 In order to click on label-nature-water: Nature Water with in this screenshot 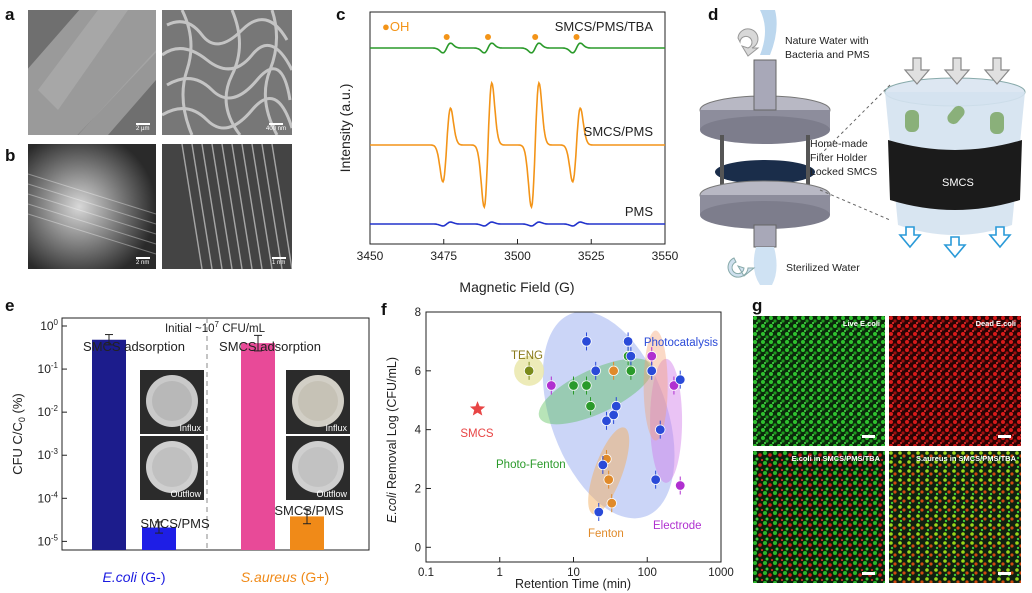, I will do `click(827, 41)`.